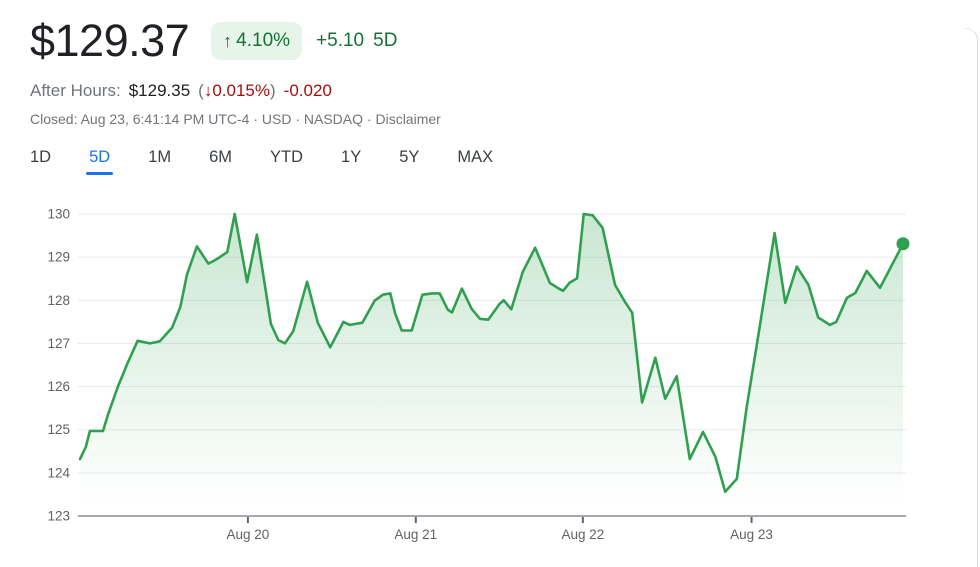 Image resolution: width=980 pixels, height=567 pixels. I want to click on y-axis-label: 127, so click(58, 343).